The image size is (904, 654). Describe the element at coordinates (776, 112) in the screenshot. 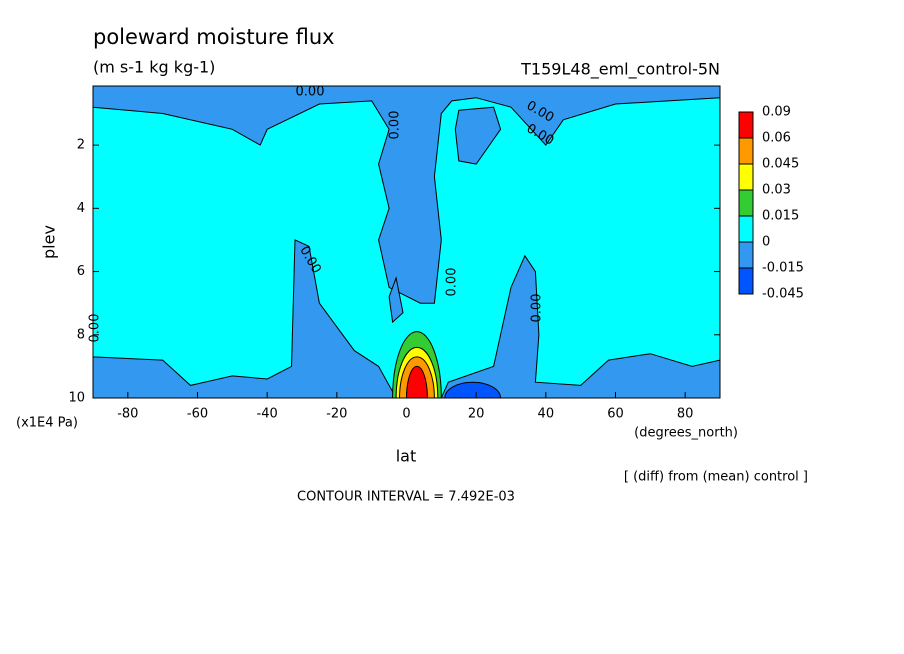

I see `colorbar-label: 0.09` at that location.